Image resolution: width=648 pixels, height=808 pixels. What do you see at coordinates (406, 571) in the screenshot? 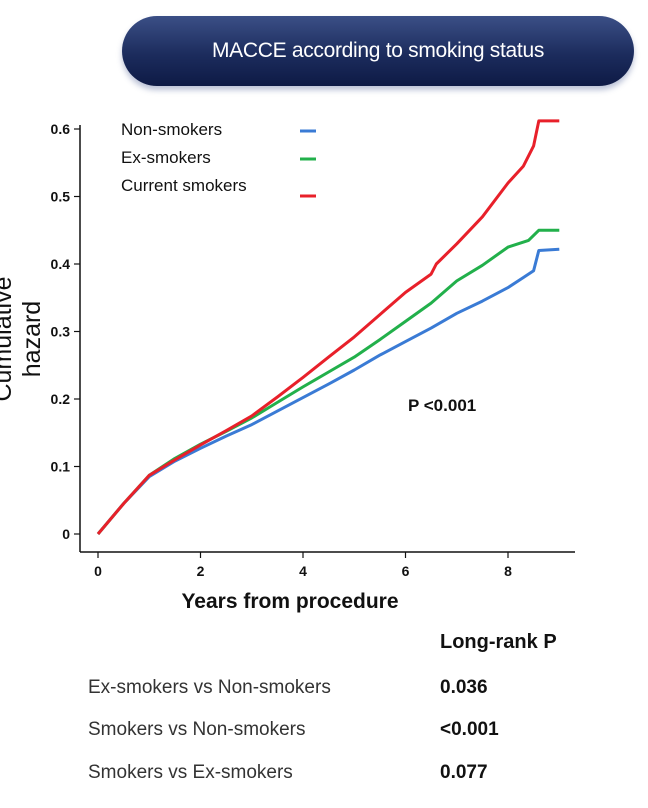
I see `x-tick-label: 6` at bounding box center [406, 571].